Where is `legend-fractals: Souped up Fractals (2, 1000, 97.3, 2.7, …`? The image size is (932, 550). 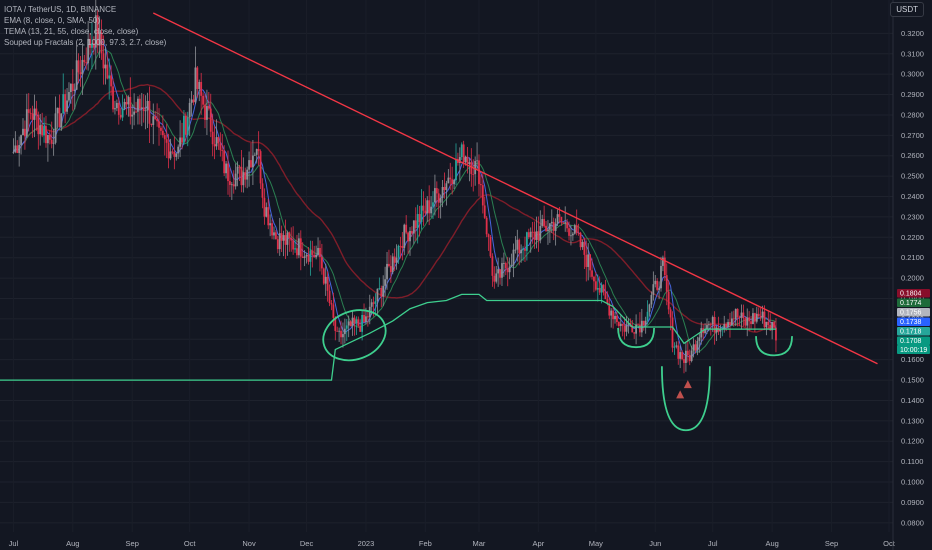
legend-fractals: Souped up Fractals (2, 1000, 97.3, 2.7, … is located at coordinates (85, 42).